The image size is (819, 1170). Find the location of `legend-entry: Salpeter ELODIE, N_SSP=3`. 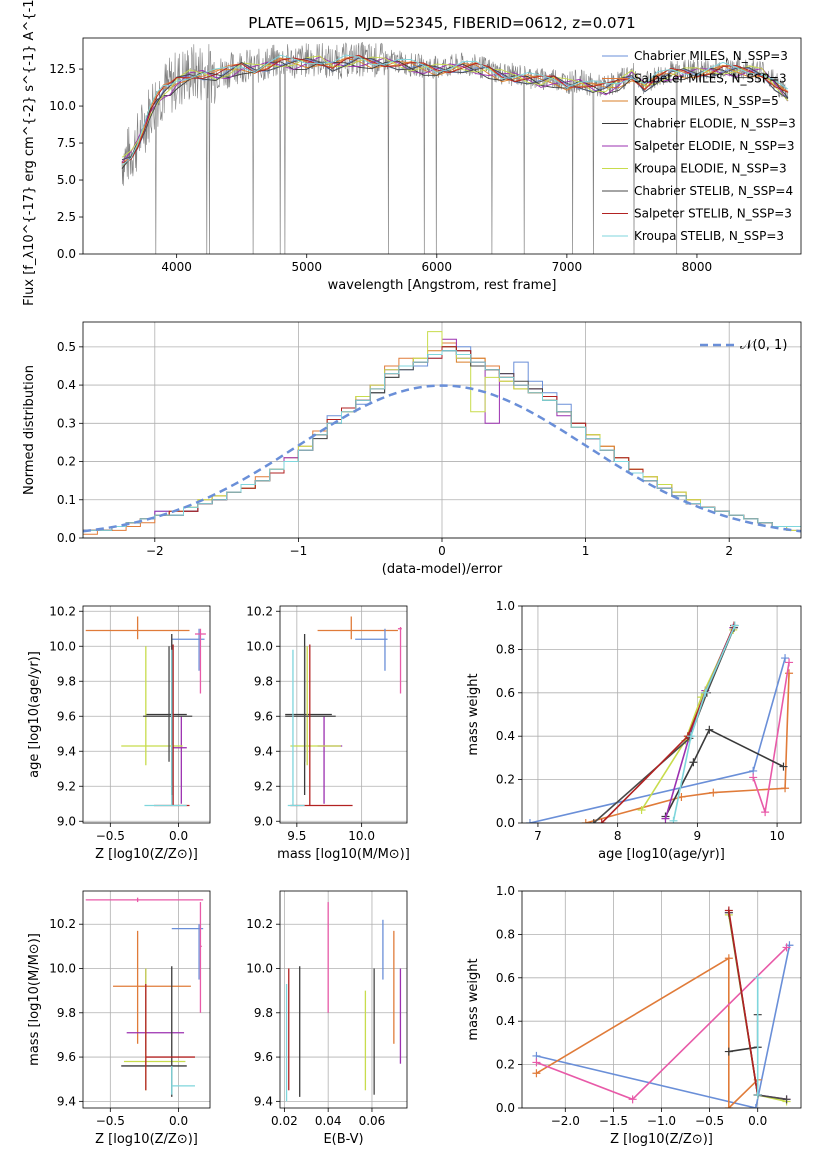

legend-entry: Salpeter ELODIE, N_SSP=3 is located at coordinates (714, 146).